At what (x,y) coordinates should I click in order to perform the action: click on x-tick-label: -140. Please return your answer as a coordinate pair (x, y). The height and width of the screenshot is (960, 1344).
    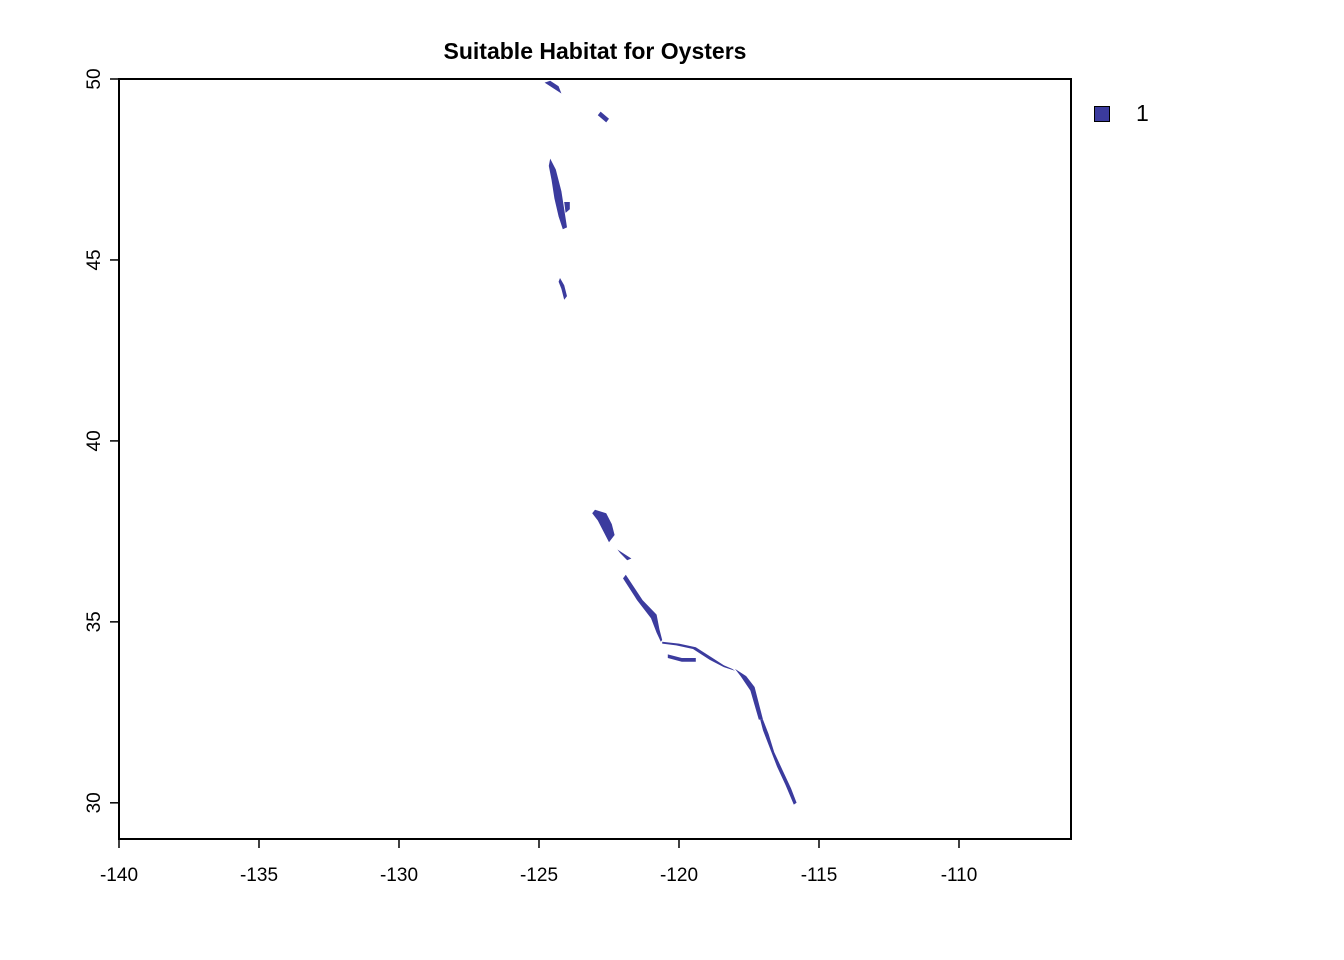
    Looking at the image, I should click on (119, 875).